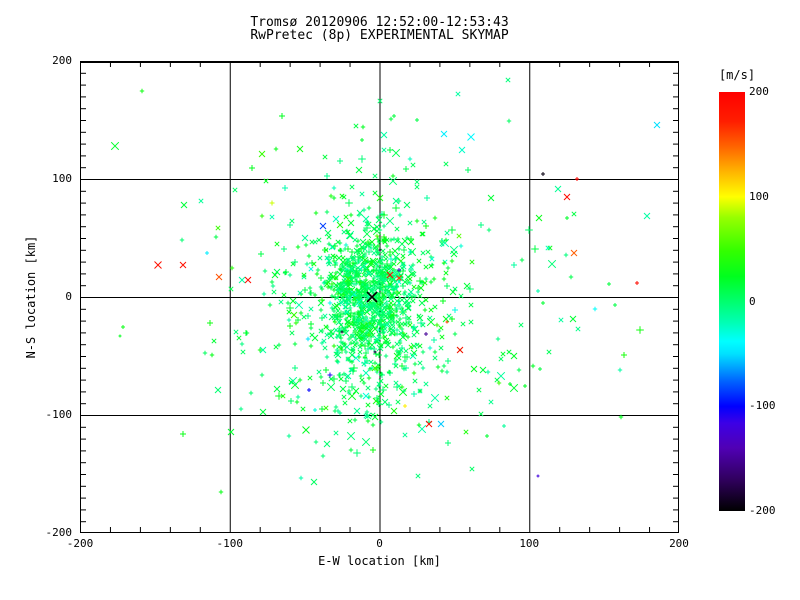 This screenshot has height=600, width=800. Describe the element at coordinates (62, 178) in the screenshot. I see `y-tick-label: 100` at that location.